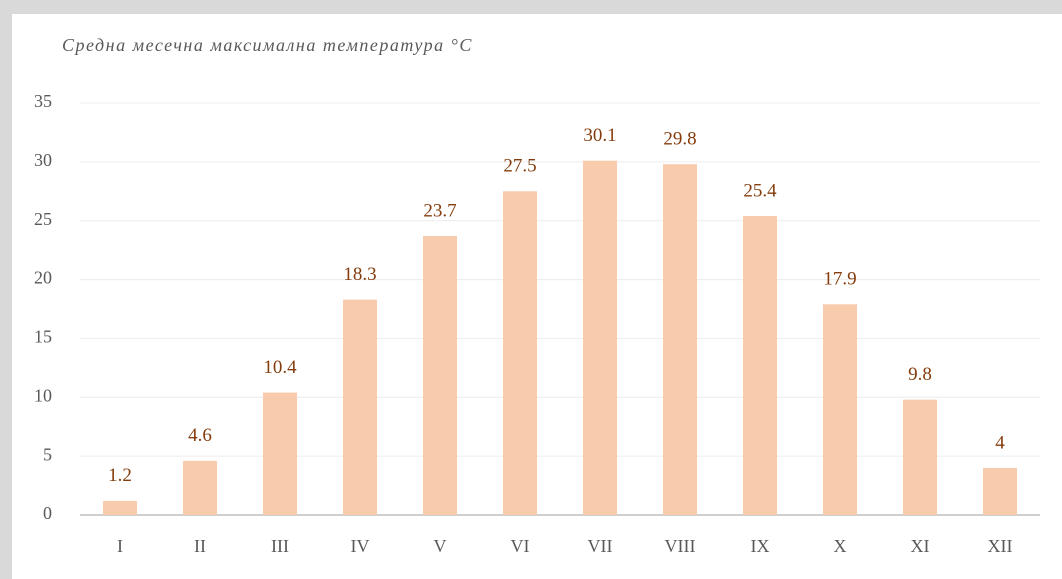 The image size is (1062, 579). Describe the element at coordinates (43, 337) in the screenshot. I see `y-tick-label: 15` at that location.